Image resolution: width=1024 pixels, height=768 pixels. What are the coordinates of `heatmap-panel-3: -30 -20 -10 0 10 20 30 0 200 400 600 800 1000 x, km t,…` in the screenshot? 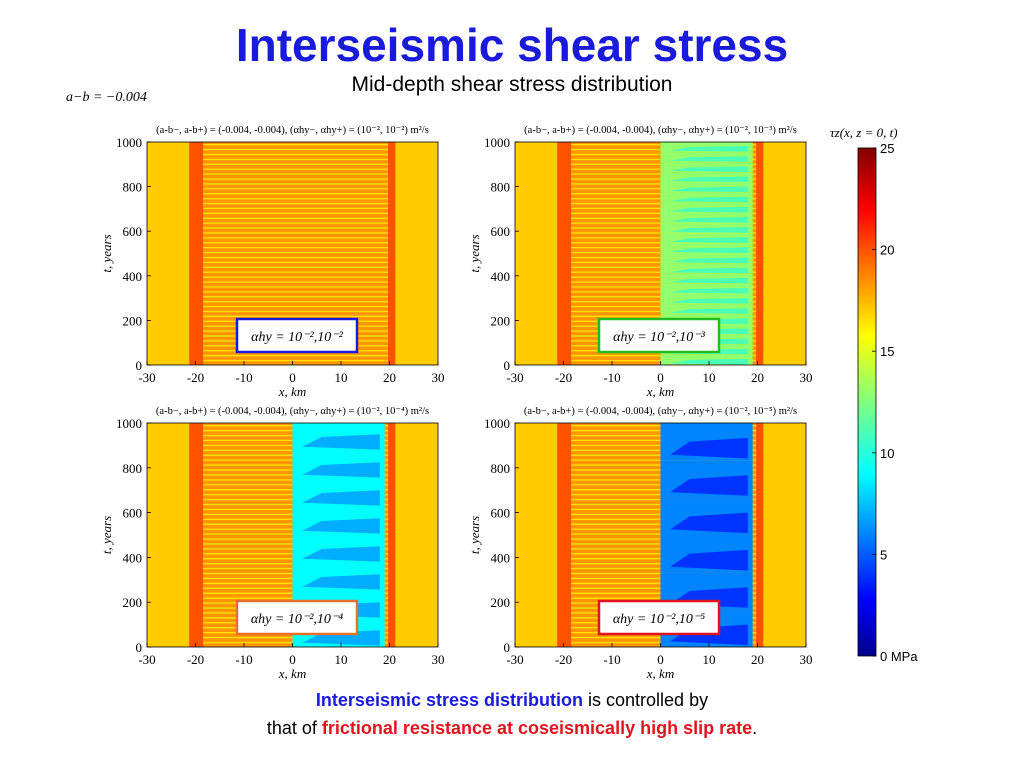 It's located at (272, 543).